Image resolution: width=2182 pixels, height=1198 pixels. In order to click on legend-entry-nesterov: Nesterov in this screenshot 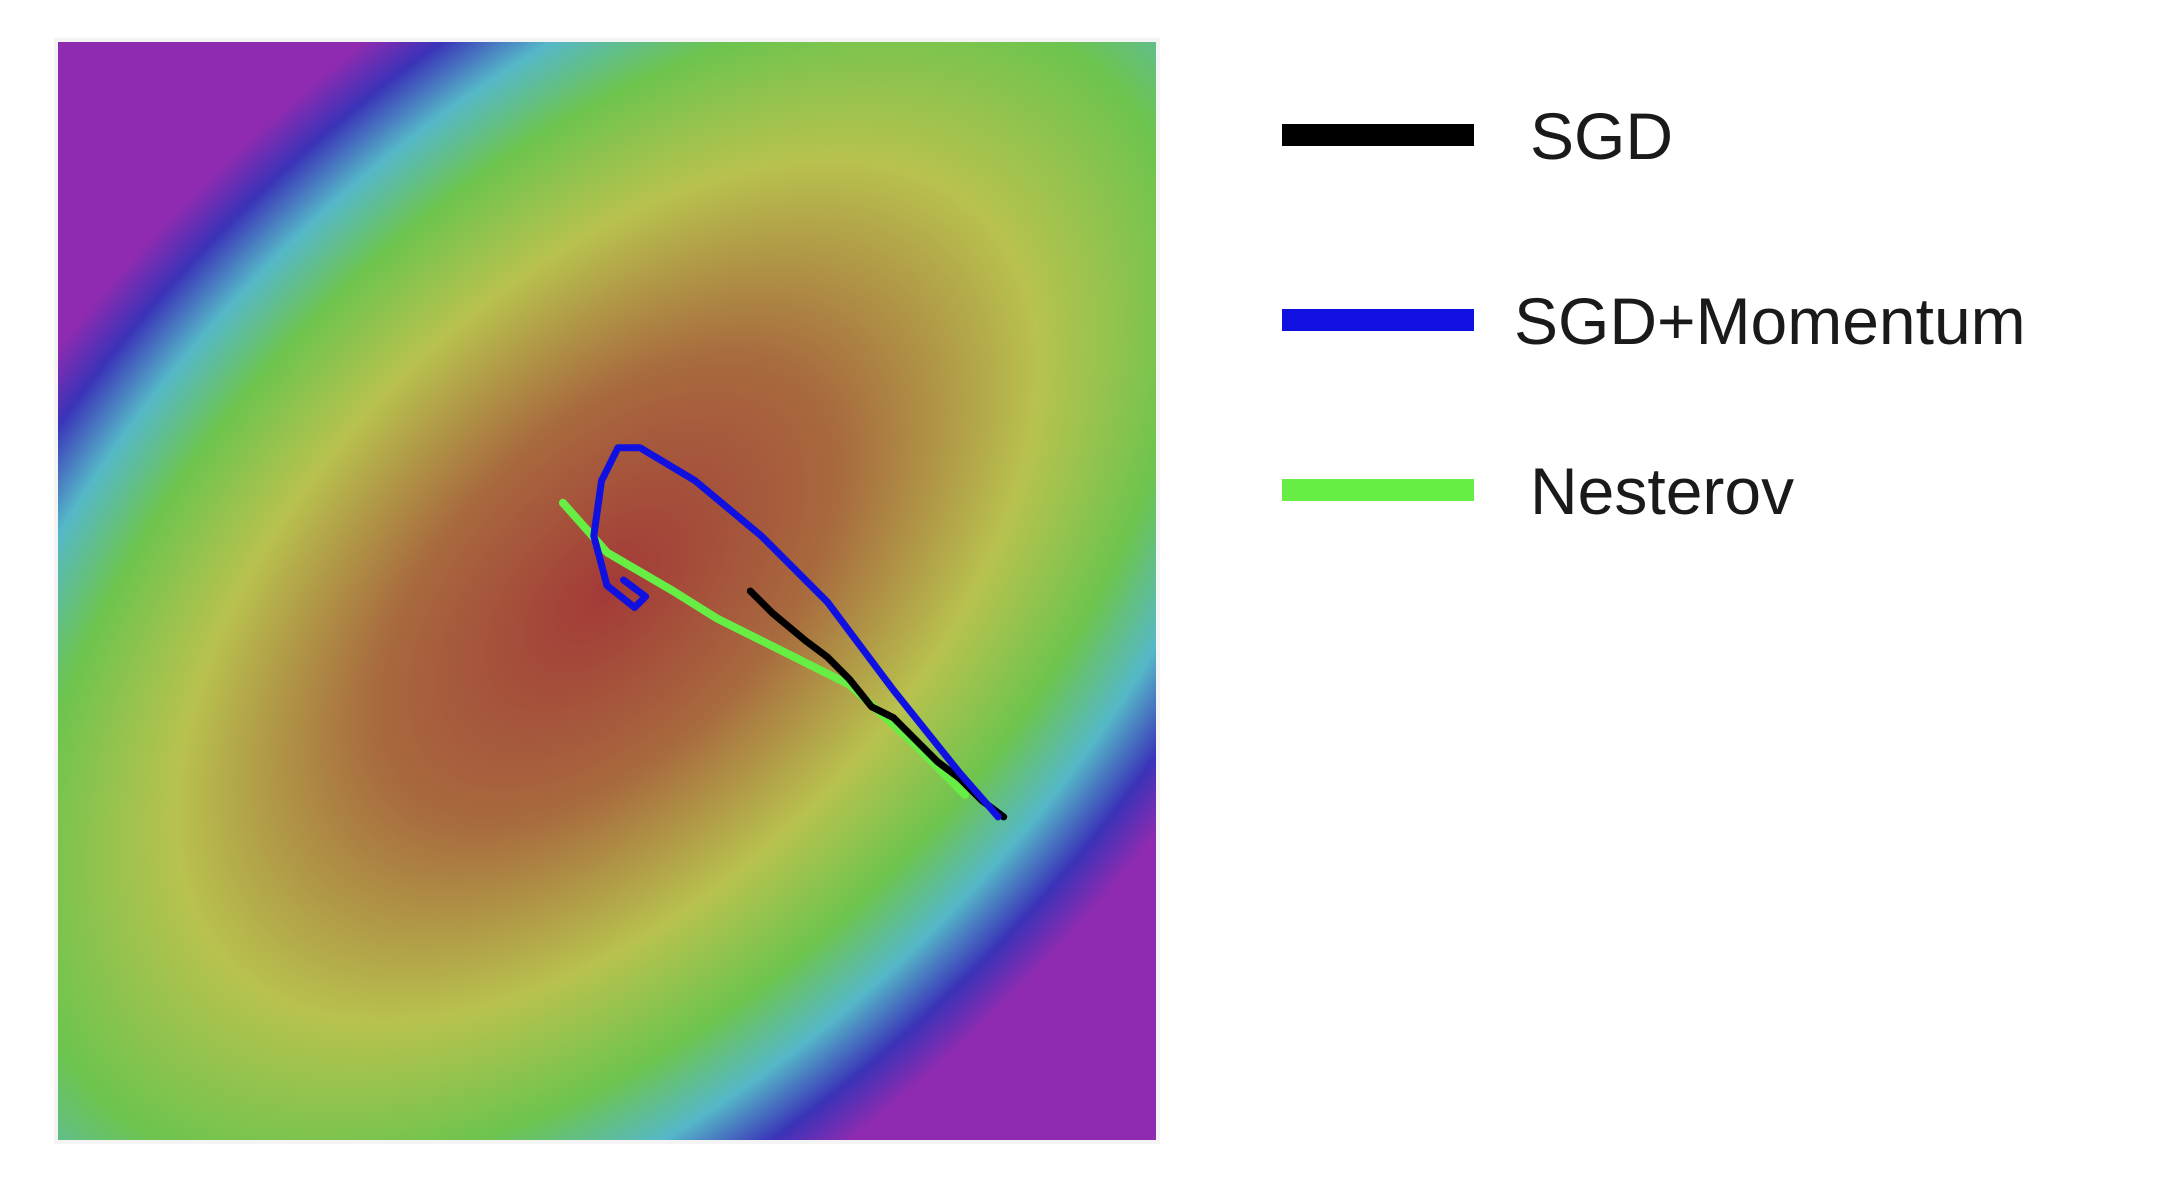, I will do `click(1538, 491)`.